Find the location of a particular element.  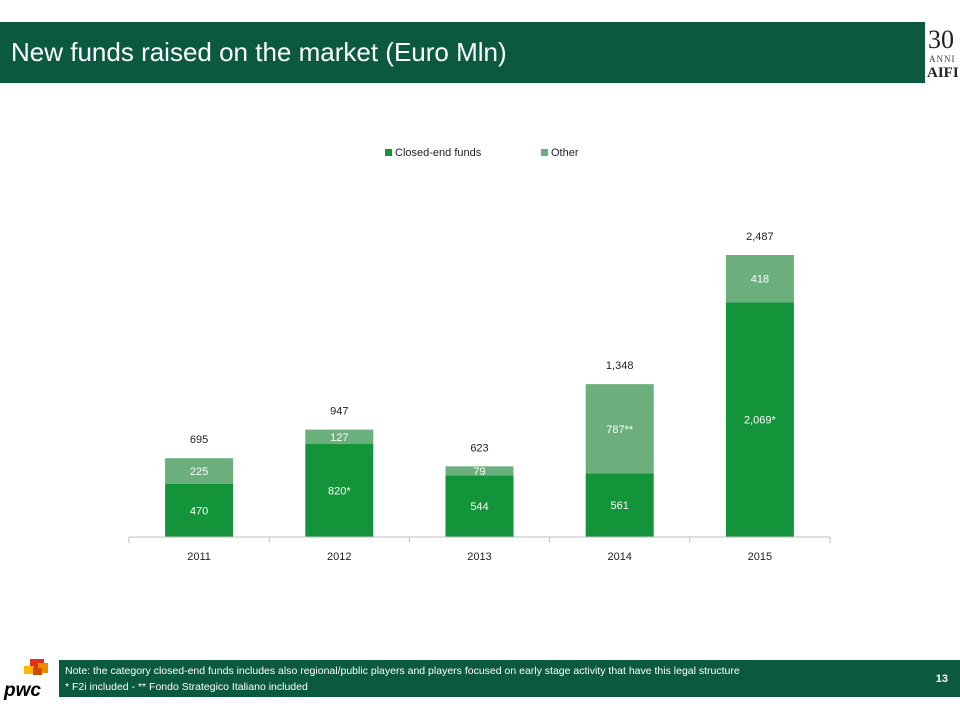

x-tick-label-2014: 2014 is located at coordinates (619, 557).